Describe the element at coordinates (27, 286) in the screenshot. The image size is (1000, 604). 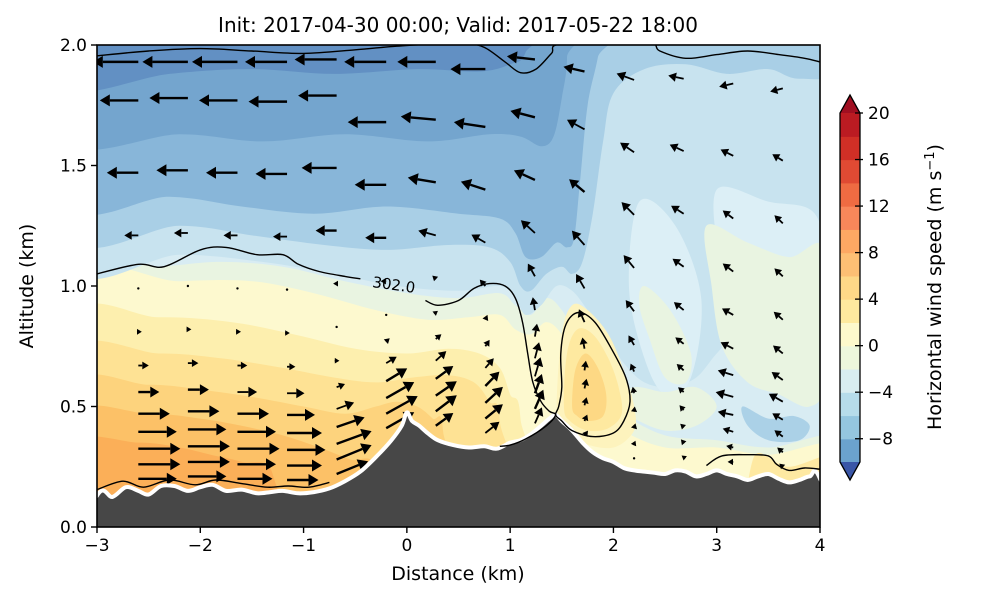
I see `y-axis-label: Altitude (km)` at that location.